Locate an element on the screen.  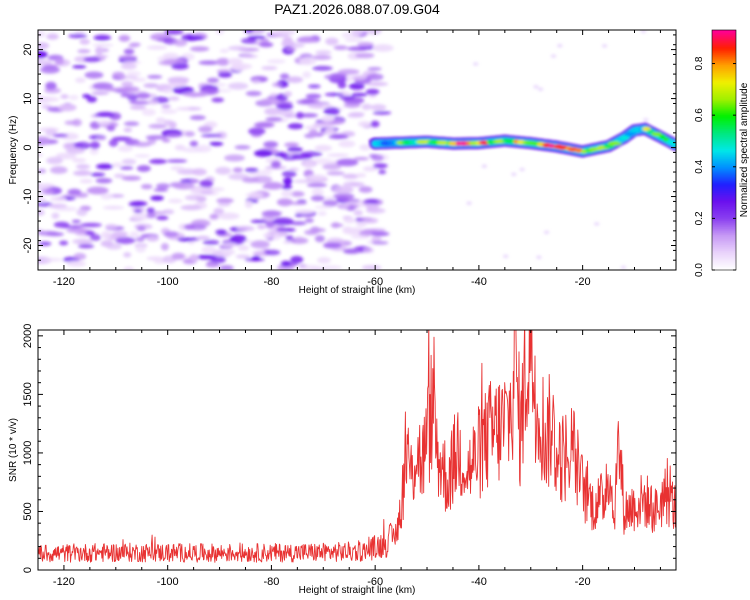
y-tick-label: 0 is located at coordinates (28, 570).